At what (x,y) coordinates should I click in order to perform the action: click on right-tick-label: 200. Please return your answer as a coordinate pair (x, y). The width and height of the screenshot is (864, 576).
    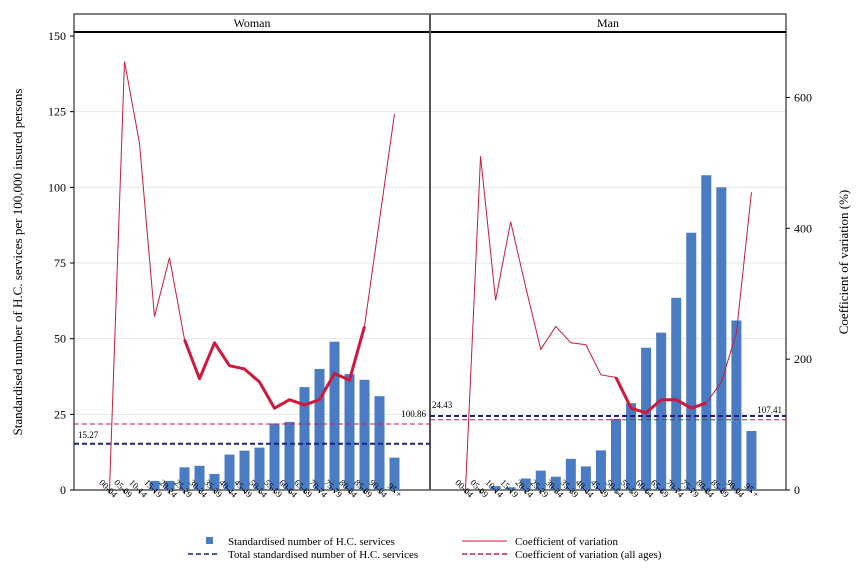
    Looking at the image, I should click on (803, 359).